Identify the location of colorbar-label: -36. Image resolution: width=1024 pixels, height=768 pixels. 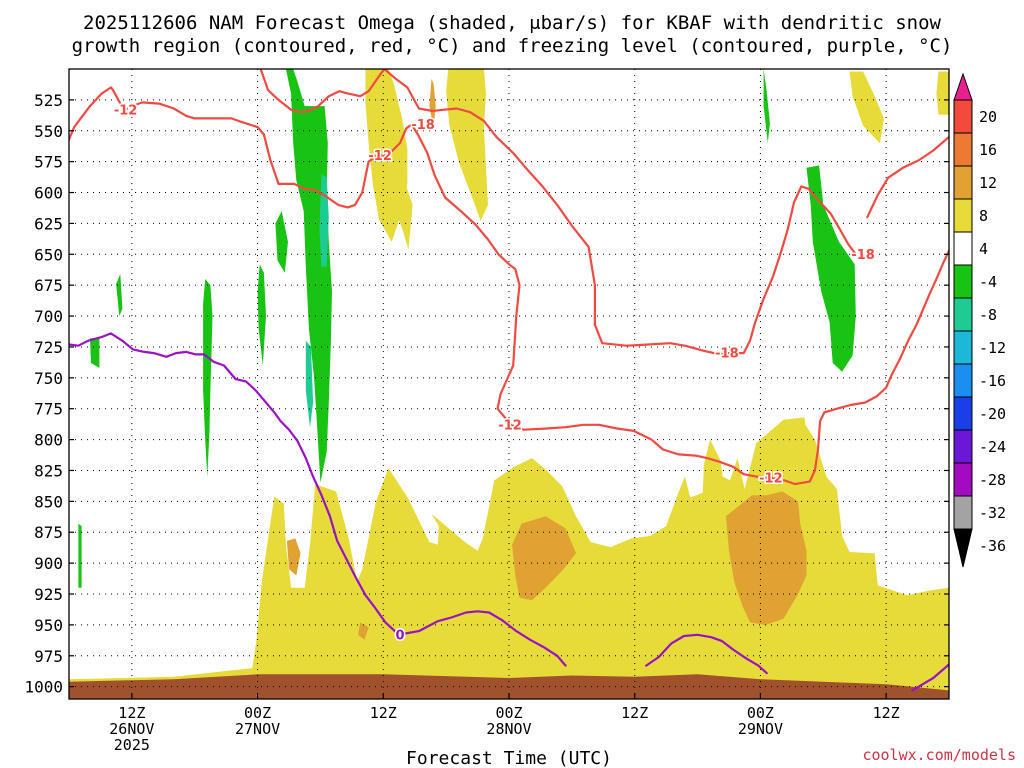
(992, 546).